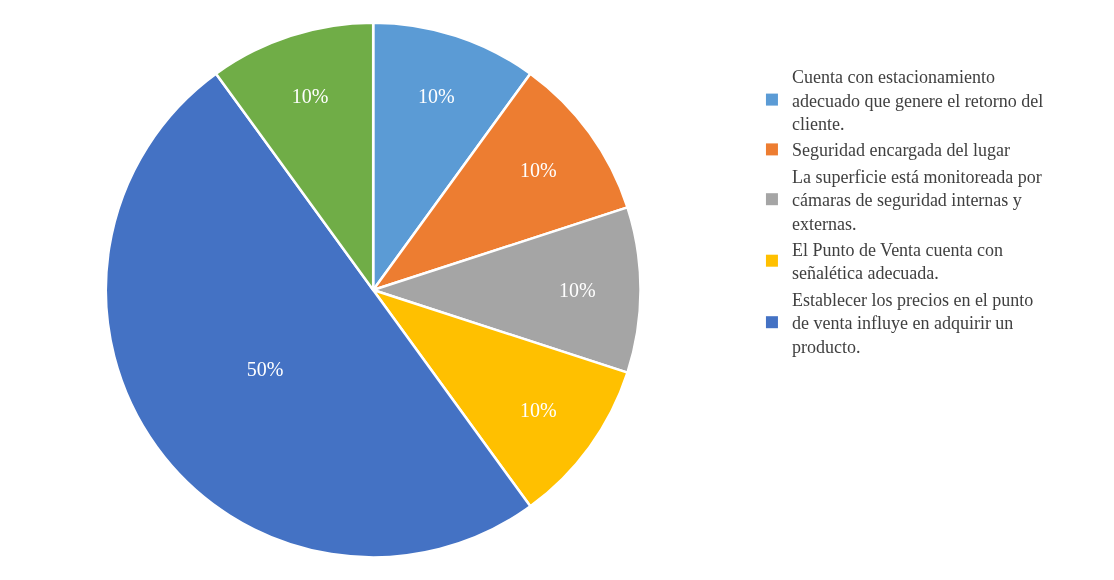 This screenshot has height=580, width=1114. I want to click on legend-label: El Punto de Venta cuenta con señalética adecuada., so click(897, 262).